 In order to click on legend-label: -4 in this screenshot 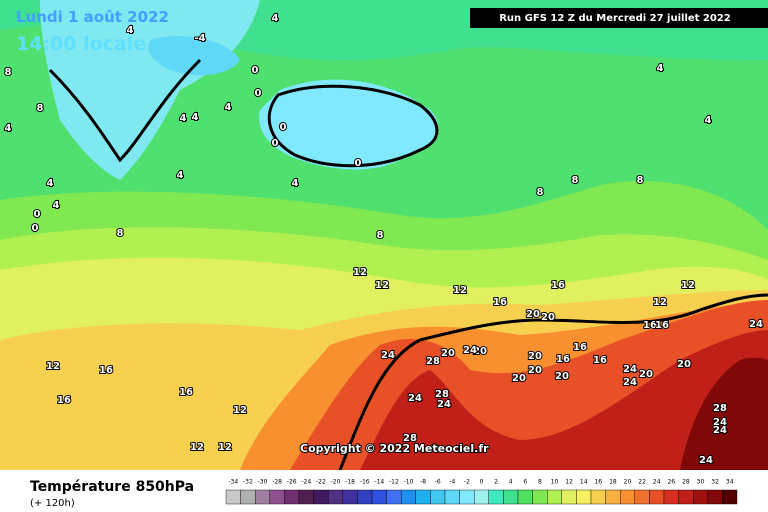, I will do `click(452, 482)`.